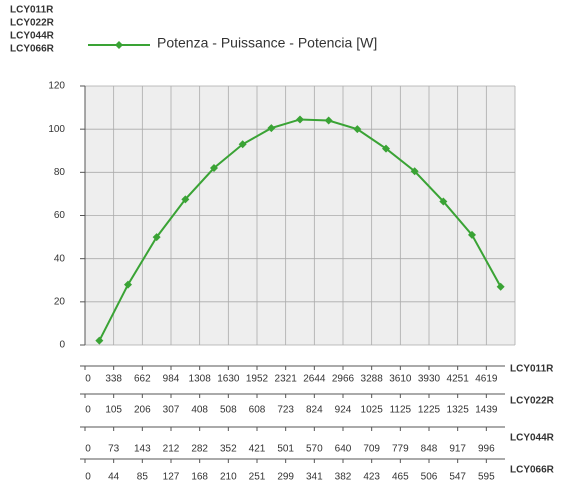 This screenshot has height=490, width=562. What do you see at coordinates (113, 379) in the screenshot?
I see `x-tick-label: 338` at bounding box center [113, 379].